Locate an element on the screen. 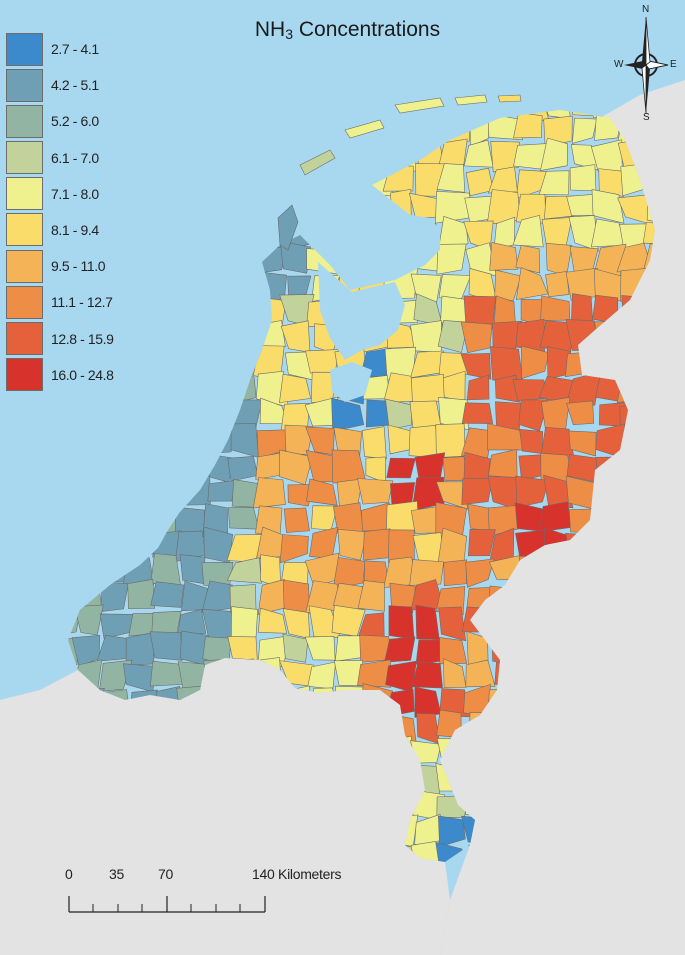 Image resolution: width=685 pixels, height=955 pixels. legend-label: 12.8 - 15.9 is located at coordinates (82, 338).